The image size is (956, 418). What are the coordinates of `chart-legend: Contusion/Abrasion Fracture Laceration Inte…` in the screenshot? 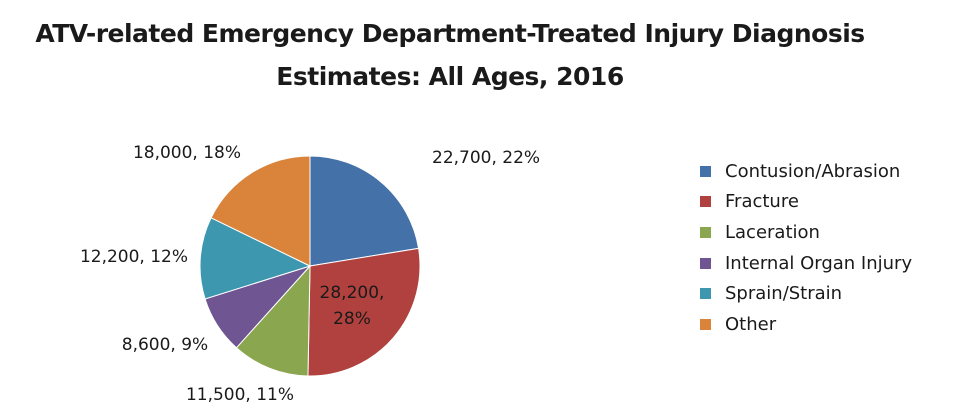 It's located at (806, 248).